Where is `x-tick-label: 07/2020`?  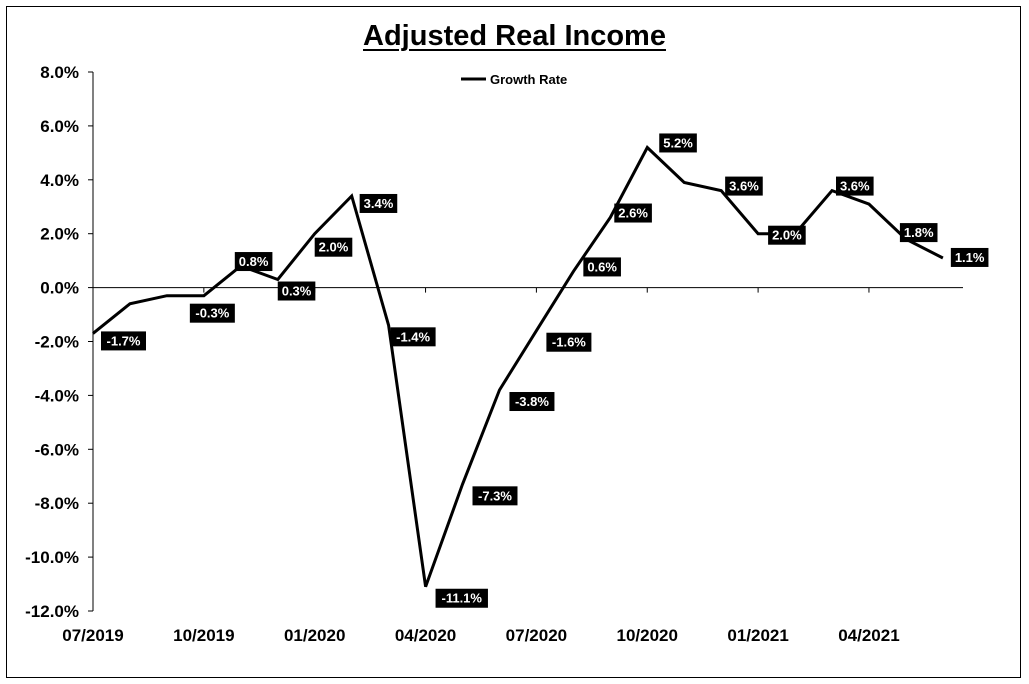 x-tick-label: 07/2020 is located at coordinates (536, 635).